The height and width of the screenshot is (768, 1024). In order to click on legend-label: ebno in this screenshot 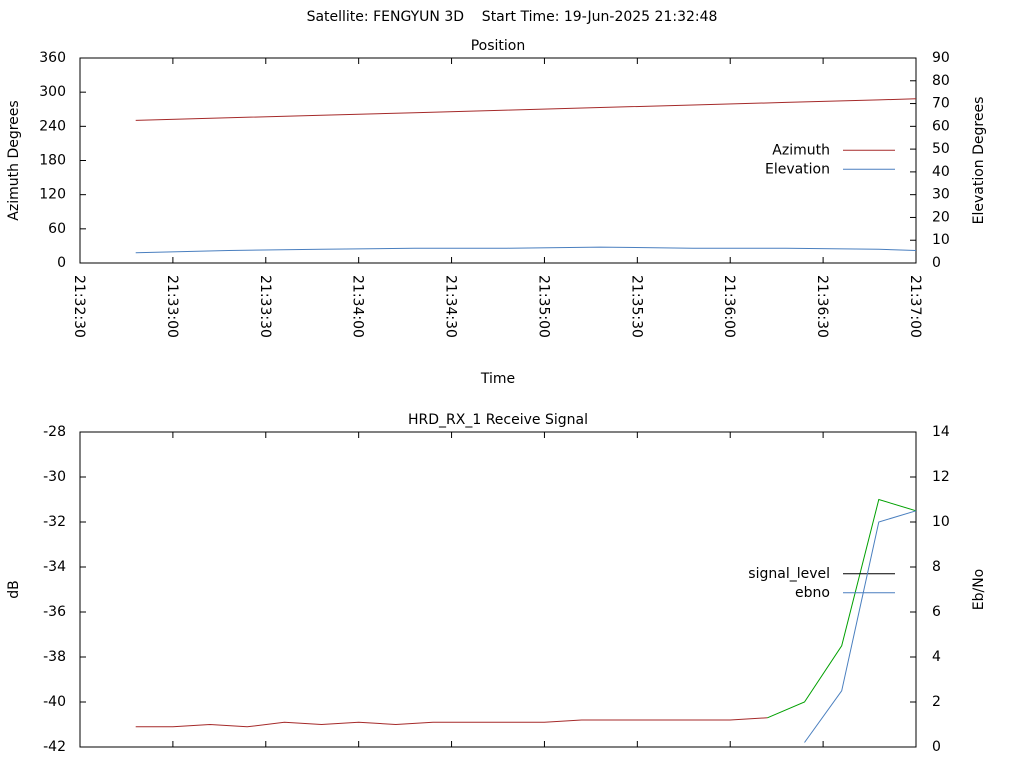, I will do `click(812, 593)`.